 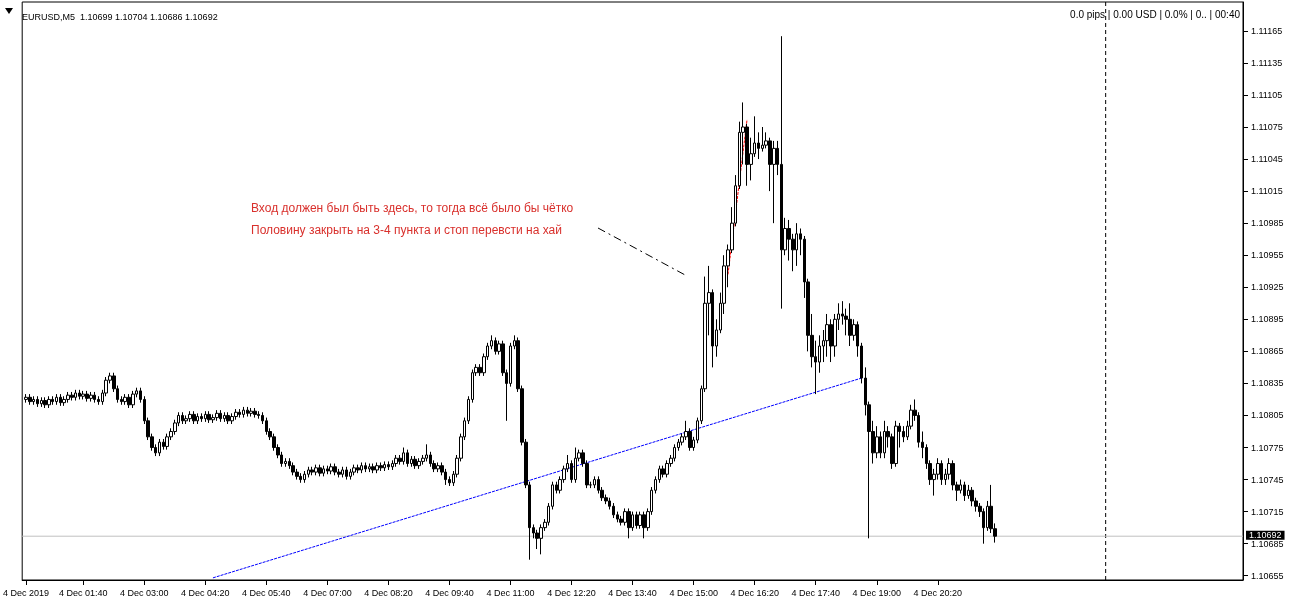 I want to click on y-tick-label: 1.10745, so click(x=1267, y=479).